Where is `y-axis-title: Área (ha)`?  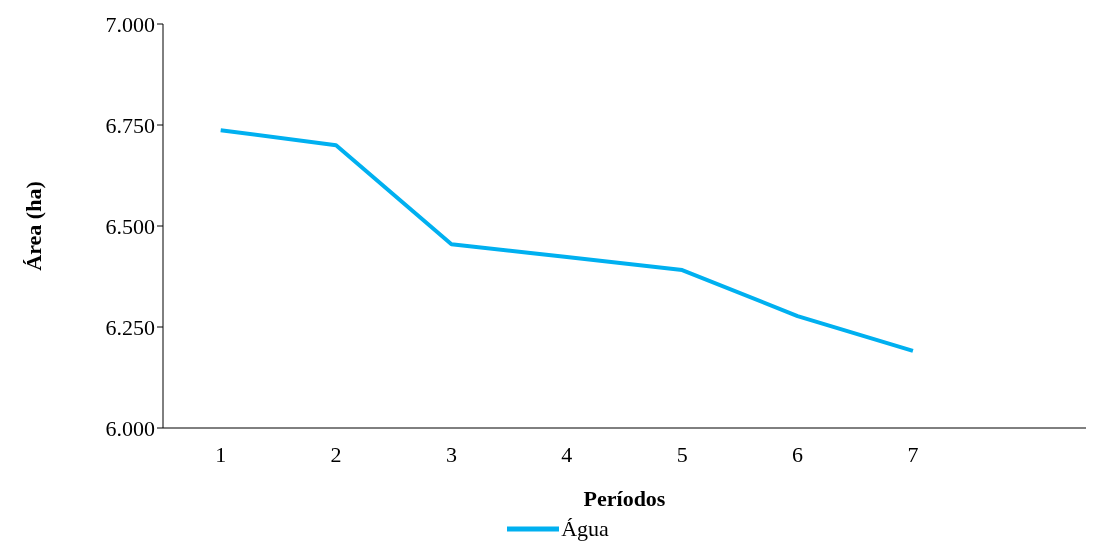 y-axis-title: Área (ha) is located at coordinates (33, 226).